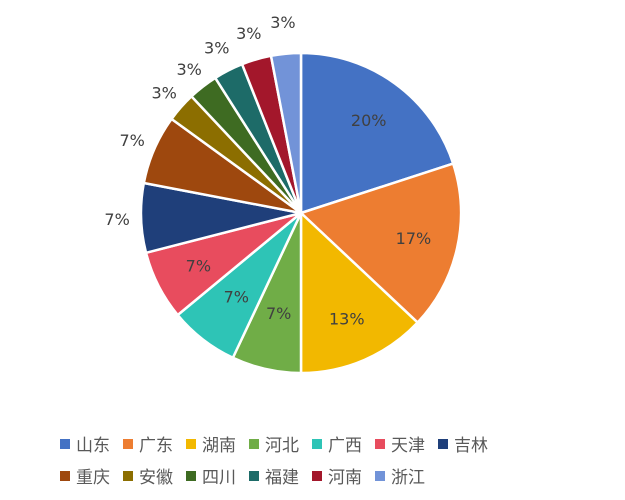 Image resolution: width=625 pixels, height=500 pixels. I want to click on data-label-tianjin: 7%, so click(198, 265).